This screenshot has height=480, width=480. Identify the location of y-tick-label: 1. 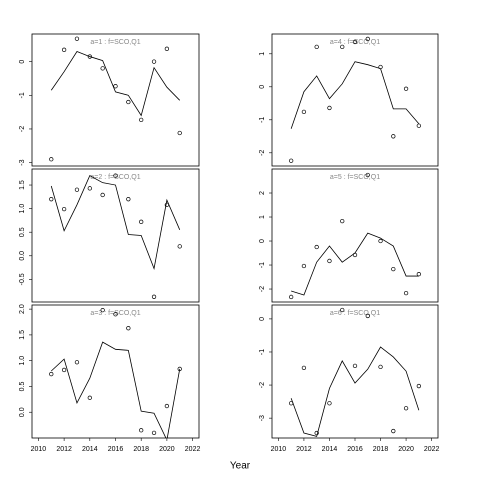
(262, 217).